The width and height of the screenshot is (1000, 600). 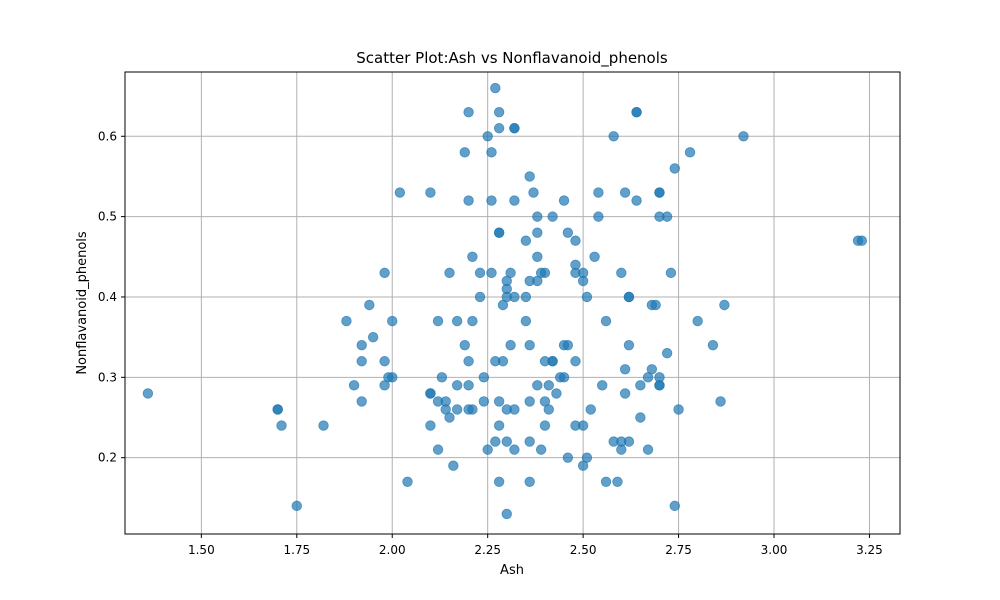 I want to click on x-tick-label: 3.00, so click(x=774, y=550).